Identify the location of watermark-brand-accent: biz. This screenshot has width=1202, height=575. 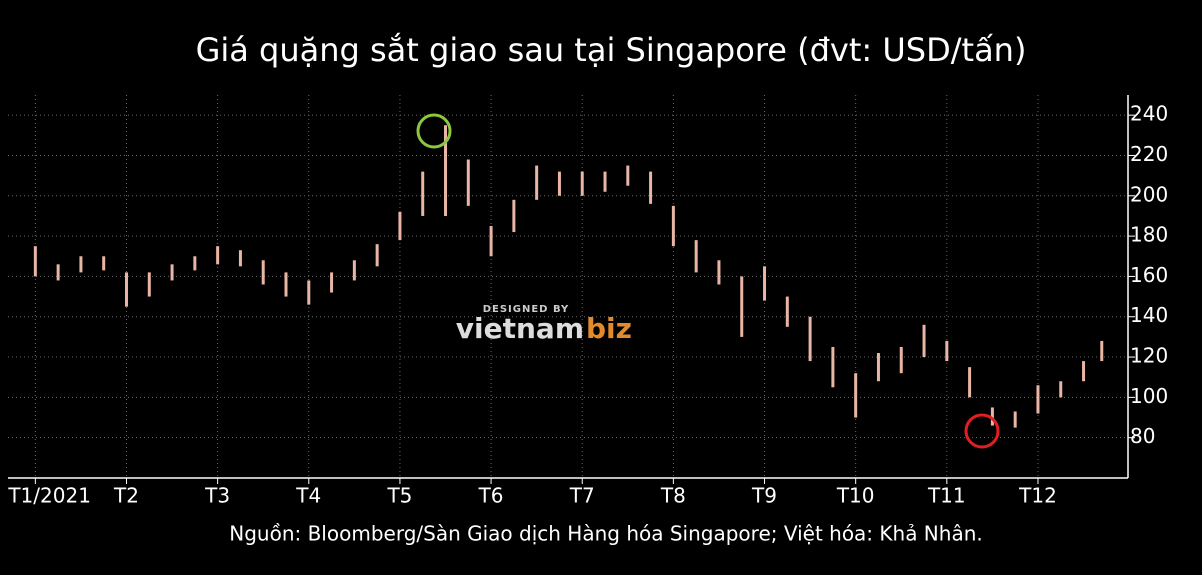
(609, 328).